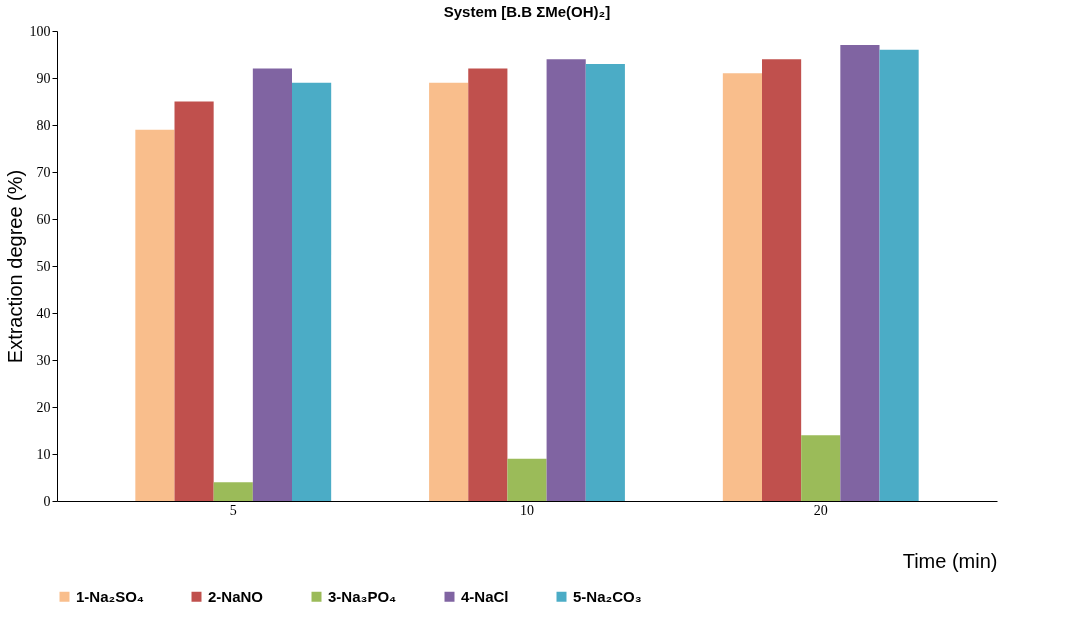  What do you see at coordinates (47, 501) in the screenshot?
I see `y-tick-label: 0` at bounding box center [47, 501].